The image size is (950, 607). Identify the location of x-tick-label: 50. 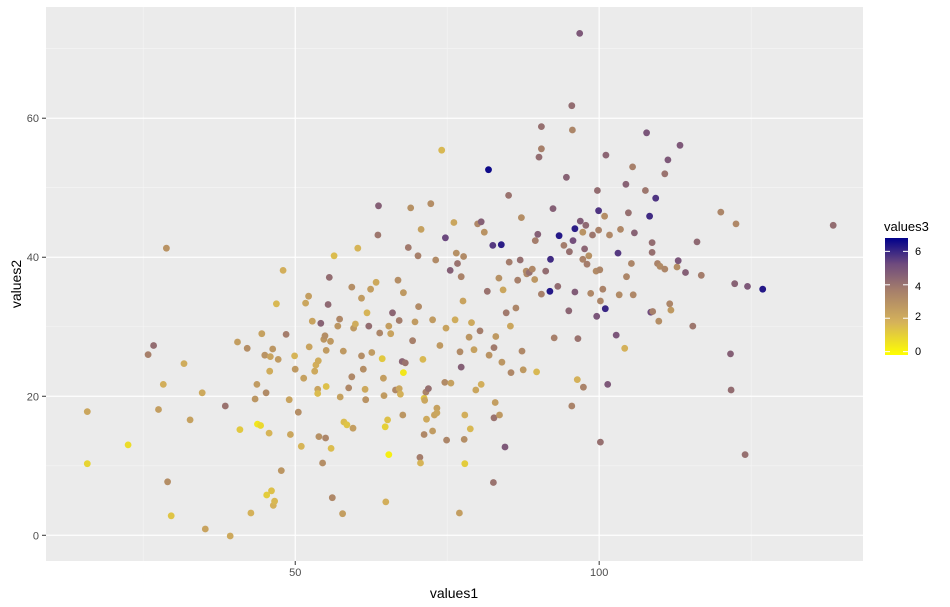
(295, 573).